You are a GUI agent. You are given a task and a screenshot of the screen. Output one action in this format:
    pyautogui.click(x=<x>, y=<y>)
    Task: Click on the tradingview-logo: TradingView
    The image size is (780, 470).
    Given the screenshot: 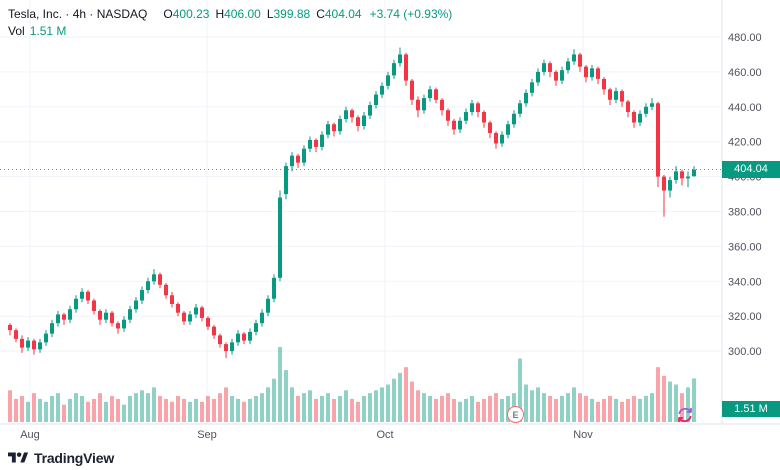 What is the action you would take?
    pyautogui.click(x=61, y=458)
    